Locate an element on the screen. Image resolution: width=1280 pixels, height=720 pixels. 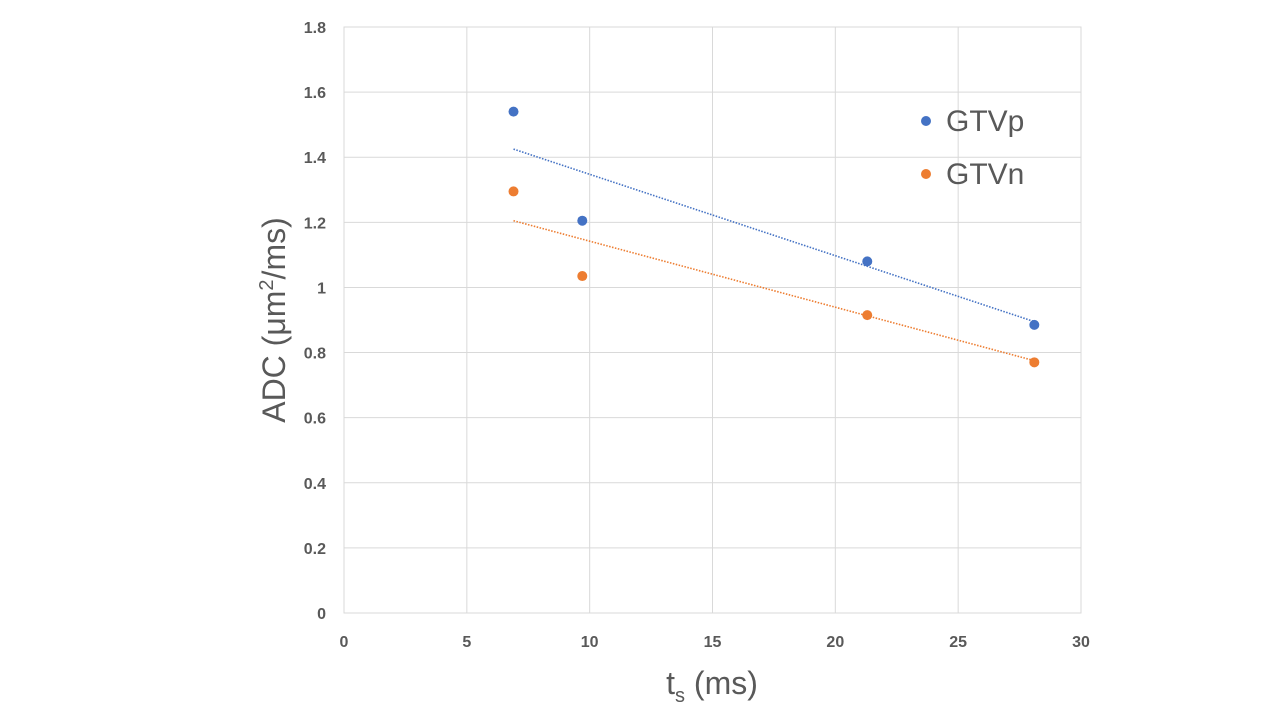
y-tick-label: 1.2 is located at coordinates (315, 223).